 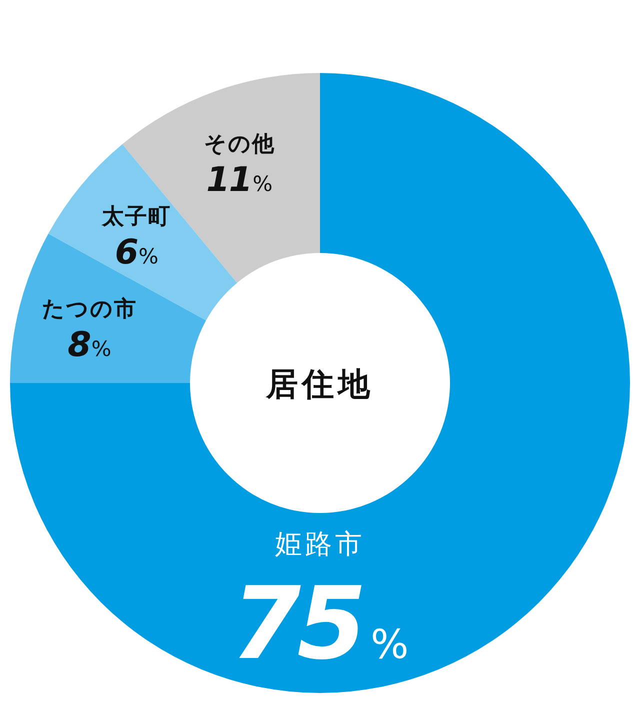 I want to click on text: 居住地, so click(x=319, y=384).